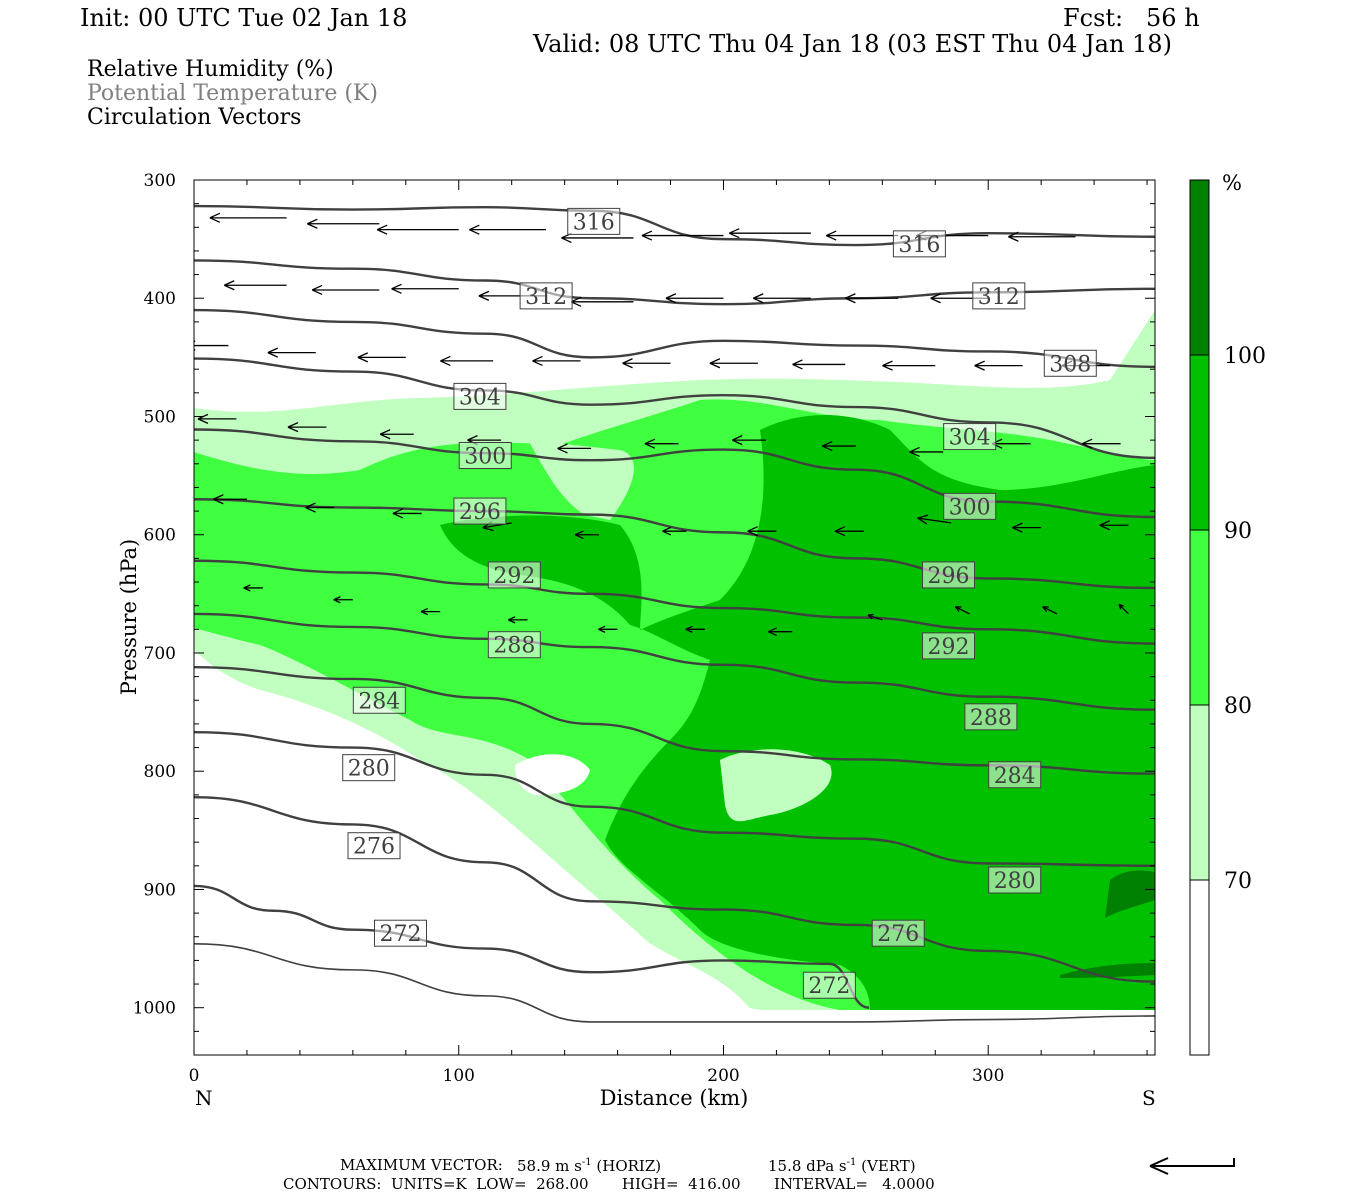 This screenshot has height=1200, width=1350. Describe the element at coordinates (888, 1166) in the screenshot. I see `max-vector-vert-suffix: (VERT)` at that location.